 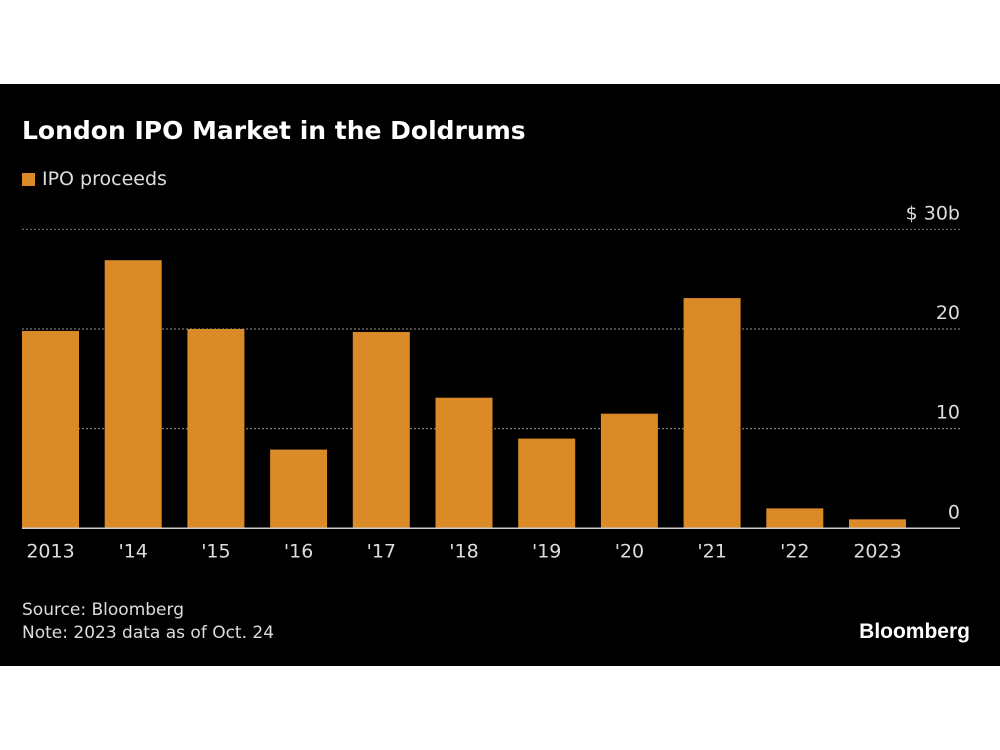 I want to click on x-tick-label: '22, so click(x=794, y=551).